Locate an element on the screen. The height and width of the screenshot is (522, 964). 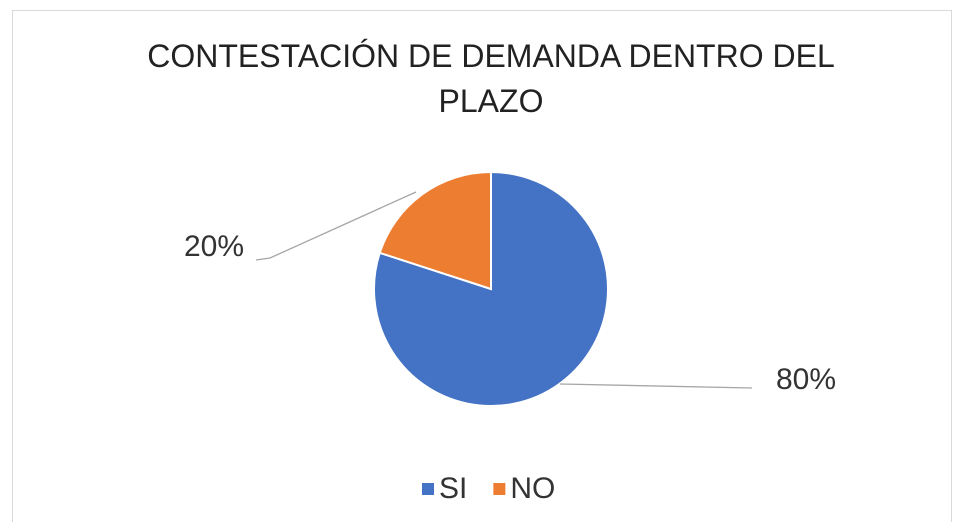
legend-label: SI is located at coordinates (453, 488).